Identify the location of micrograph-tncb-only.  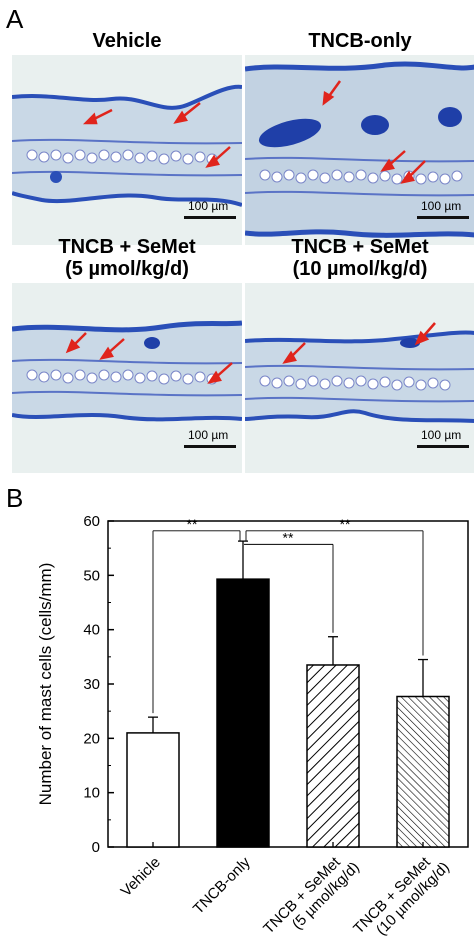
(359, 150).